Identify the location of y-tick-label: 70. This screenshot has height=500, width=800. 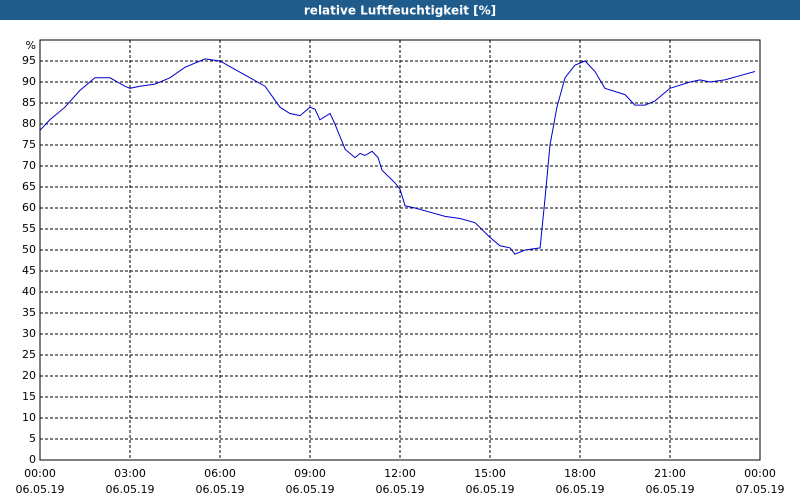
(29, 165).